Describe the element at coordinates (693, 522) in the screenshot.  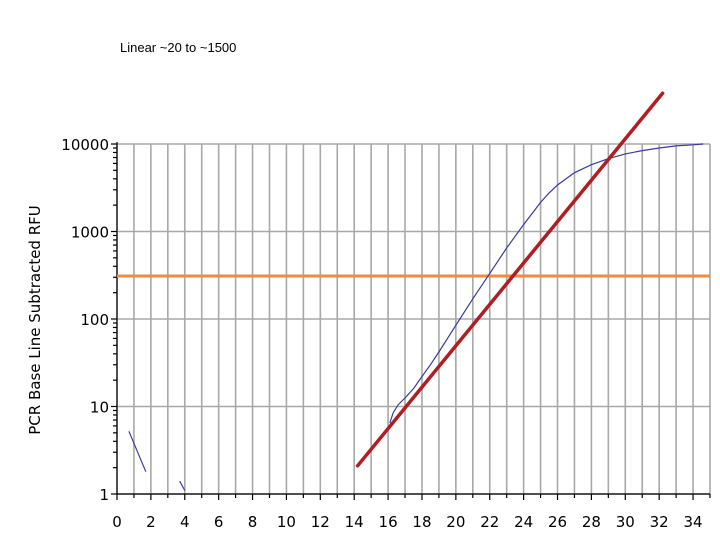
I see `x-tick-label: 34` at that location.